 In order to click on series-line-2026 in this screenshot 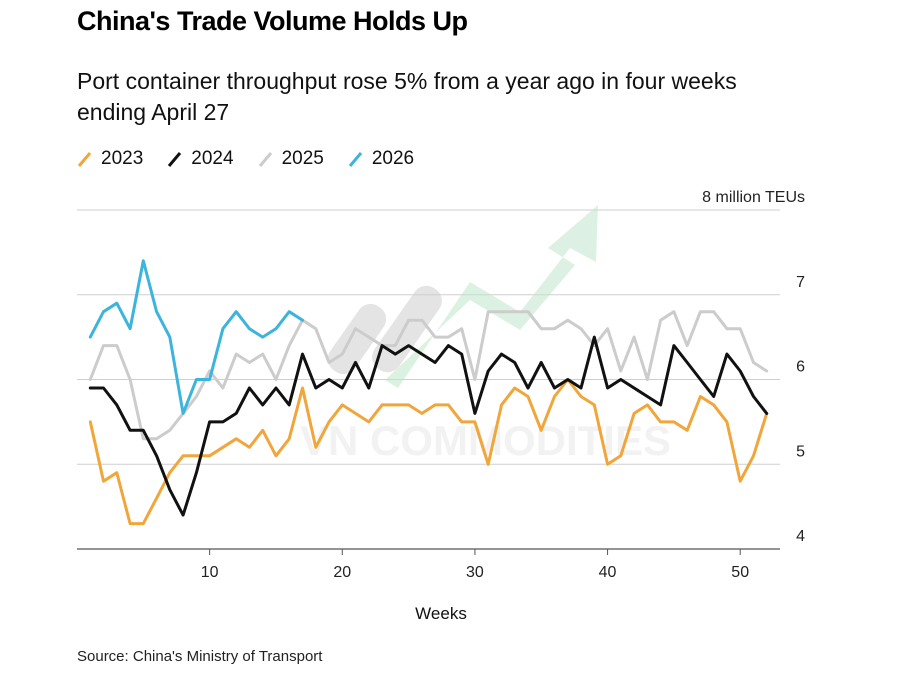, I will do `click(196, 337)`.